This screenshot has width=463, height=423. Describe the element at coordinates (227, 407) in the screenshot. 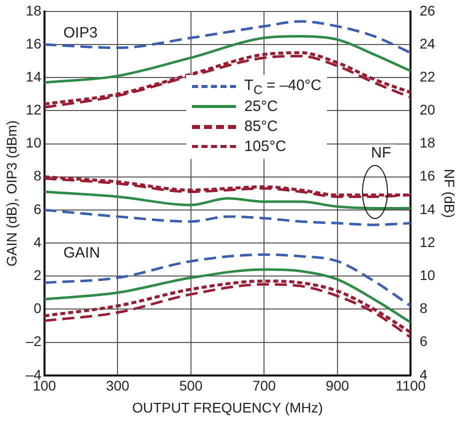

I see `x-axis-title: OUTPUT FREQUENCY (MHz)` at that location.